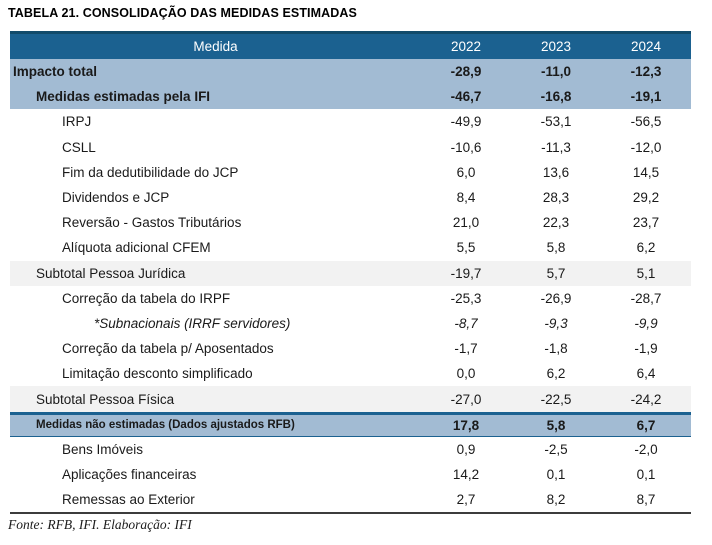  What do you see at coordinates (556, 172) in the screenshot?
I see `row-value-2023: 13,6` at bounding box center [556, 172].